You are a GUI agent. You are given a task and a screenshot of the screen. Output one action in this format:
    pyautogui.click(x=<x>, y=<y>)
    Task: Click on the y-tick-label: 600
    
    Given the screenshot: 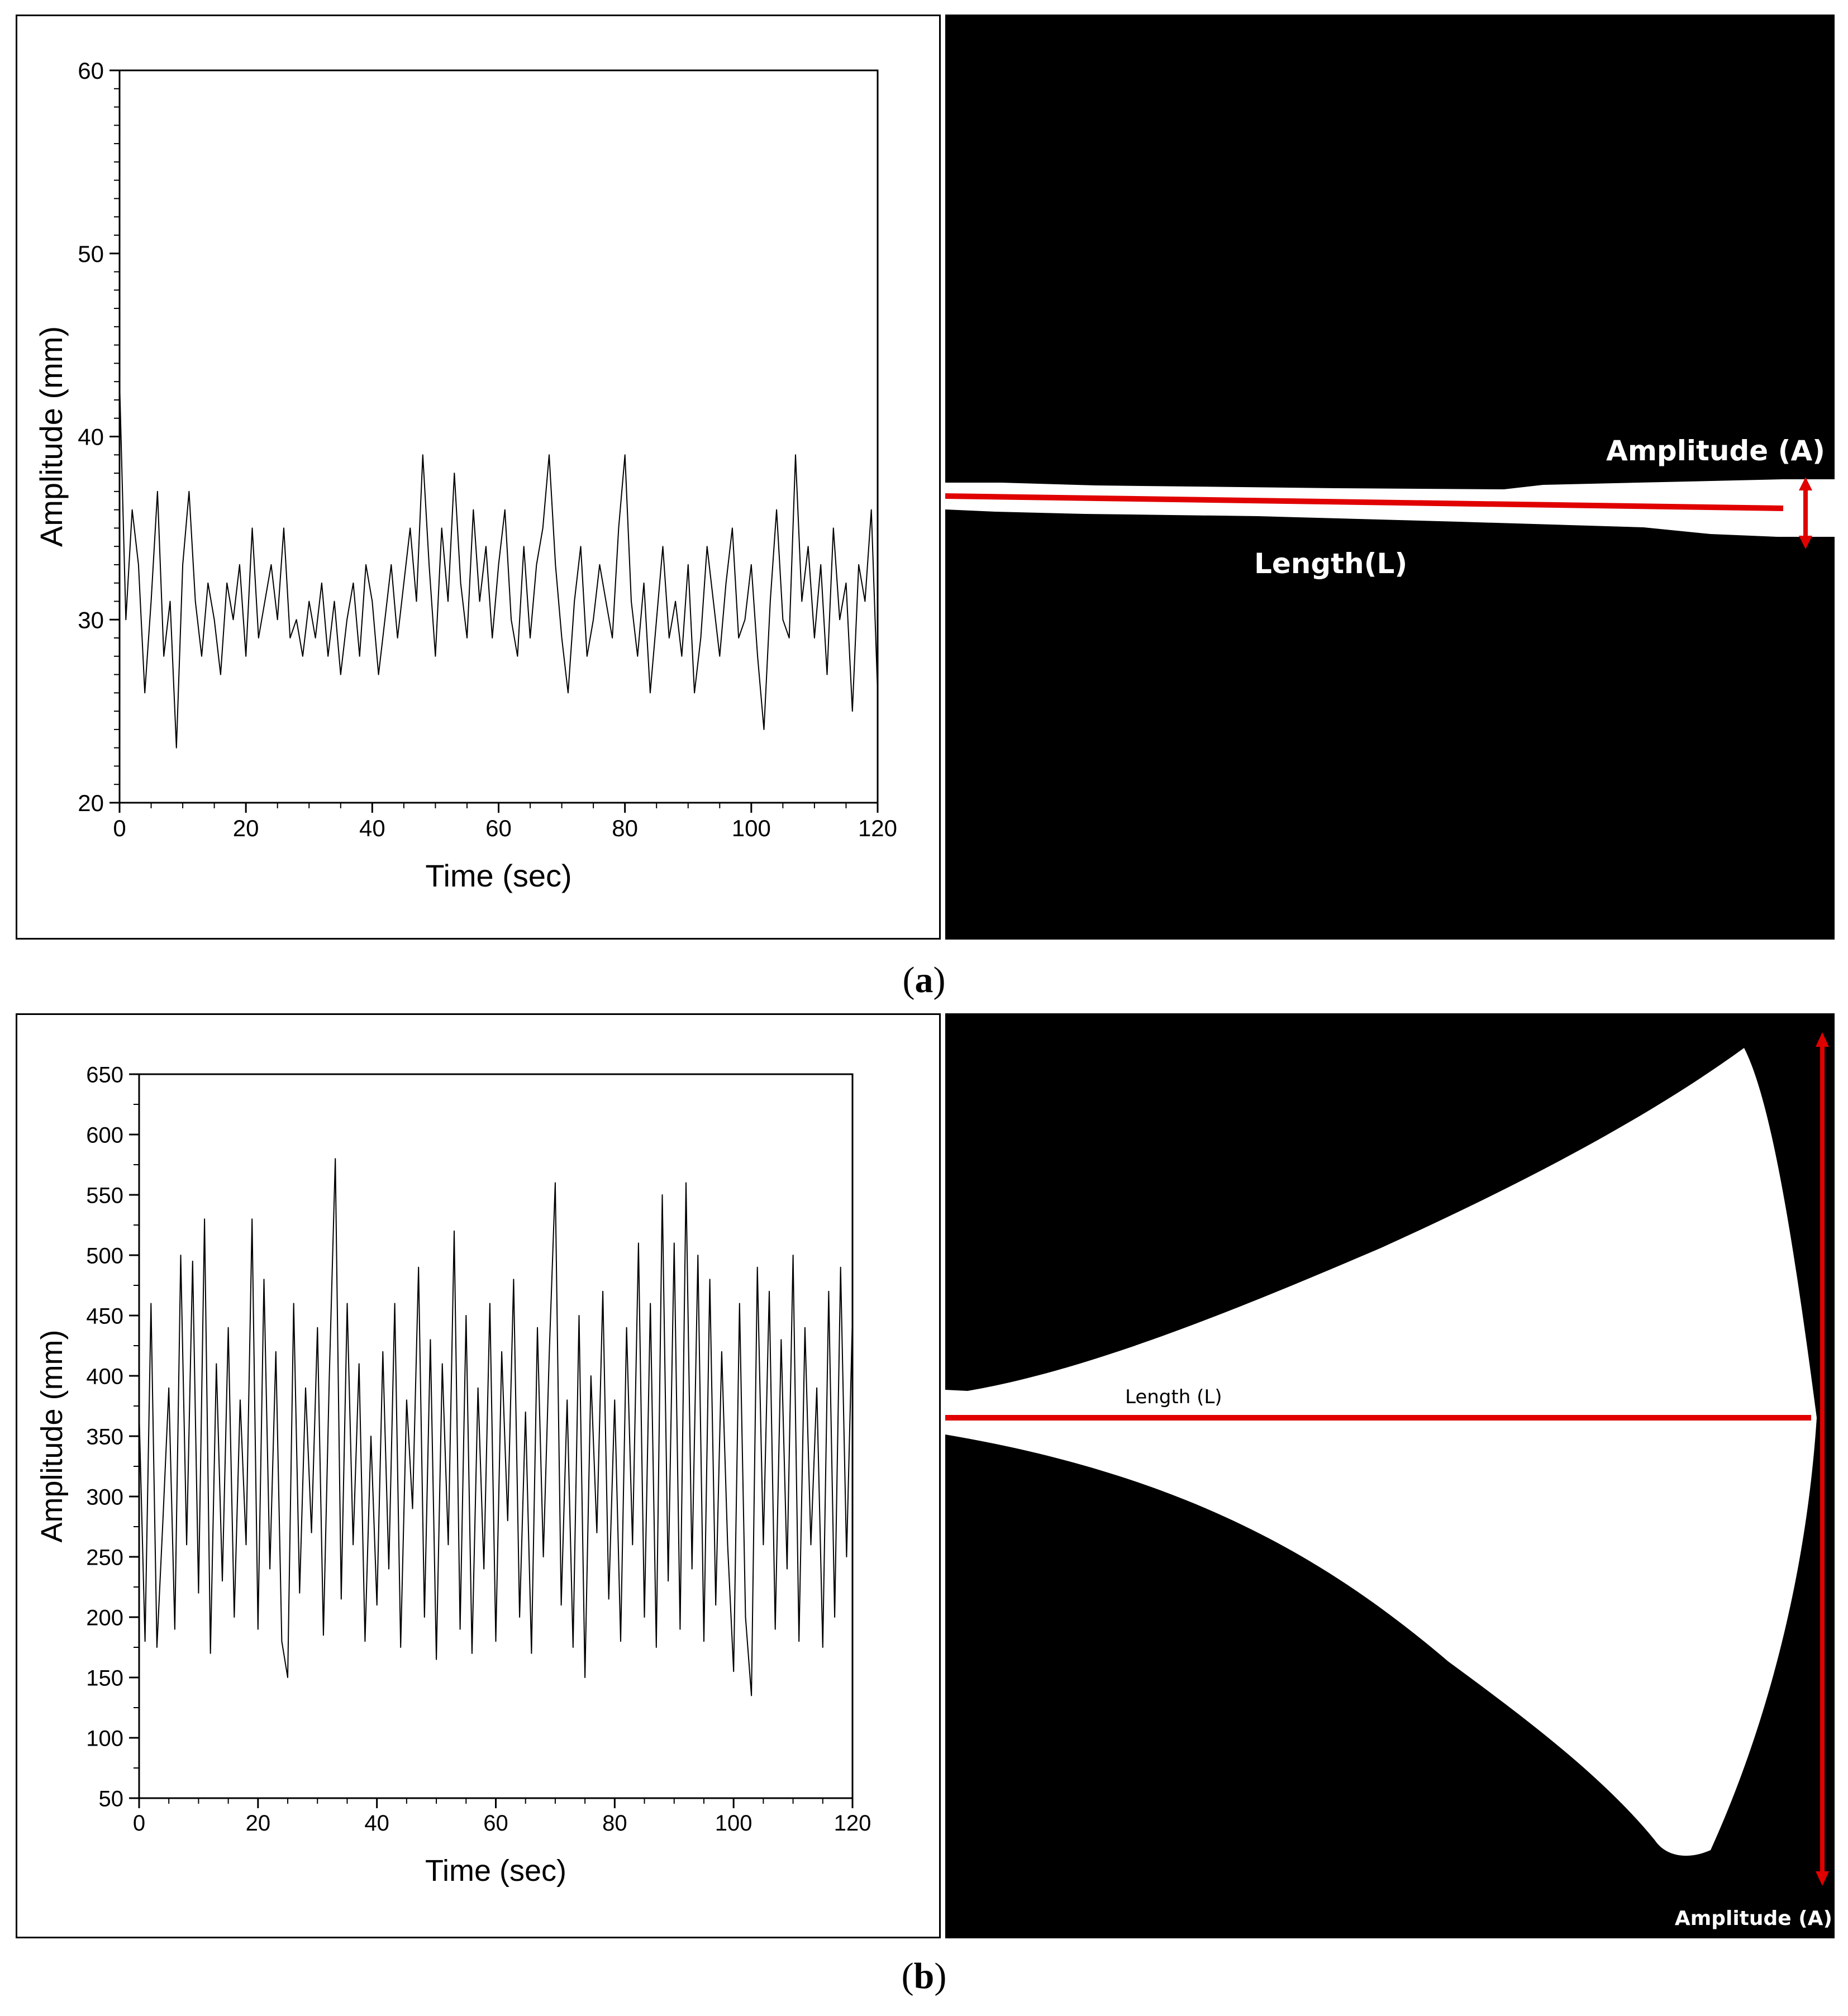 What is the action you would take?
    pyautogui.click(x=104, y=1135)
    